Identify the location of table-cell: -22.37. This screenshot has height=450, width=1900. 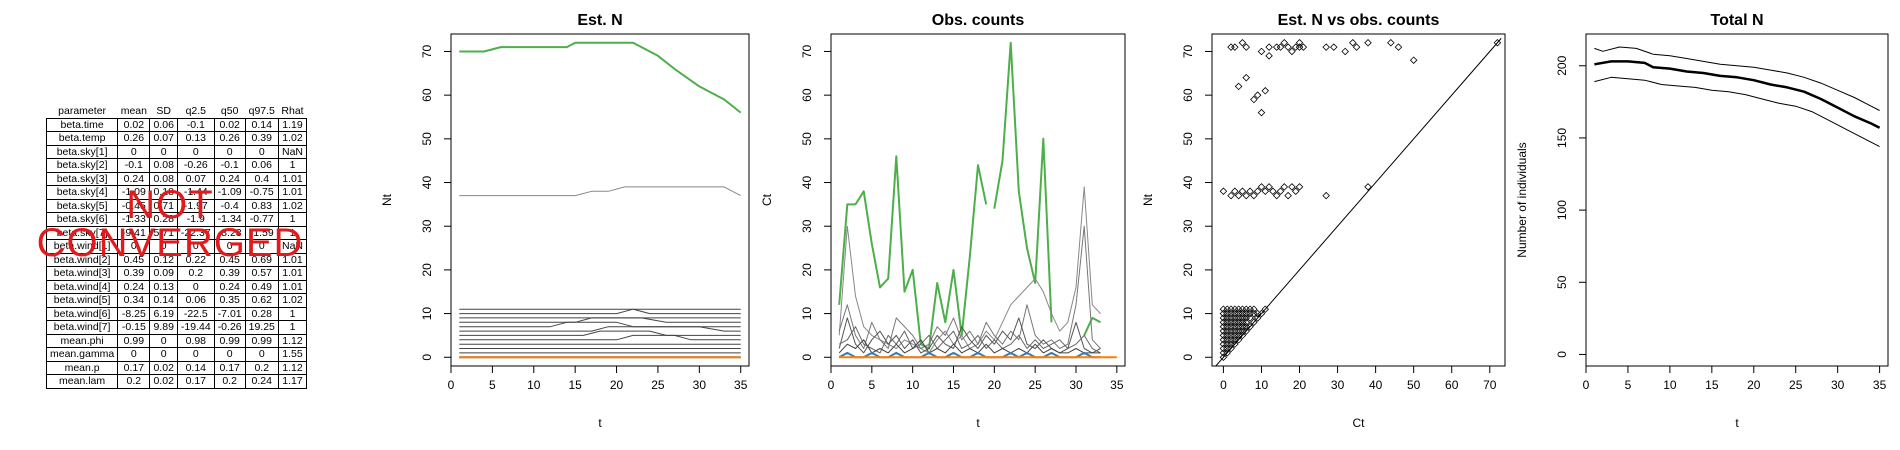
(195, 232).